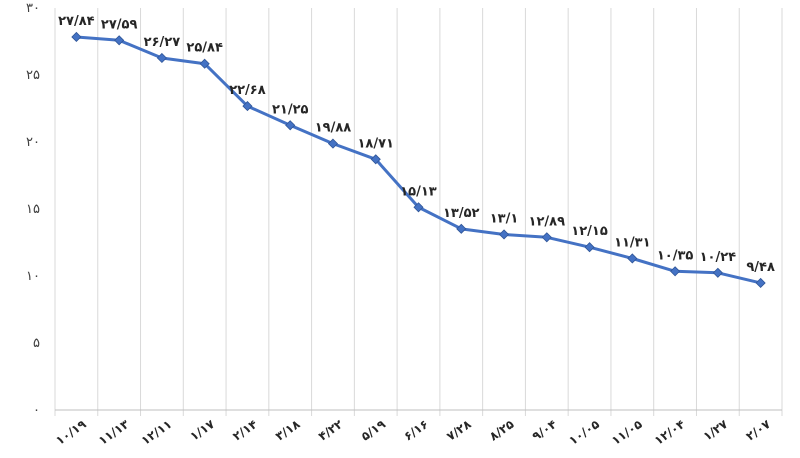 The image size is (800, 458). I want to click on data-label: ۱۱/۳۱, so click(632, 242).